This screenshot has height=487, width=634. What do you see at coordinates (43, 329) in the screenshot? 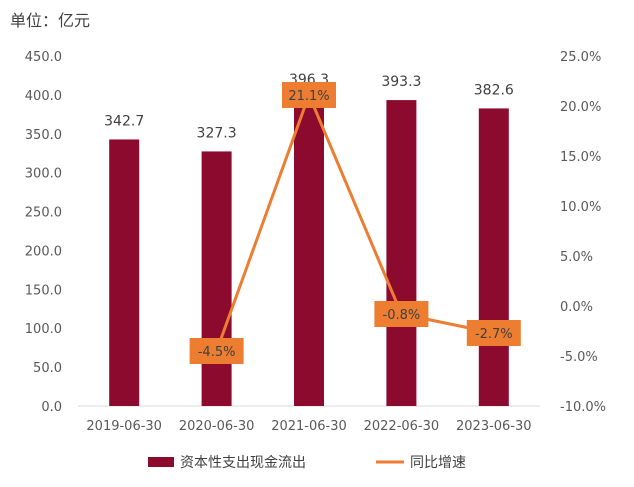
I see `left-tick-label: 100.0` at bounding box center [43, 329].